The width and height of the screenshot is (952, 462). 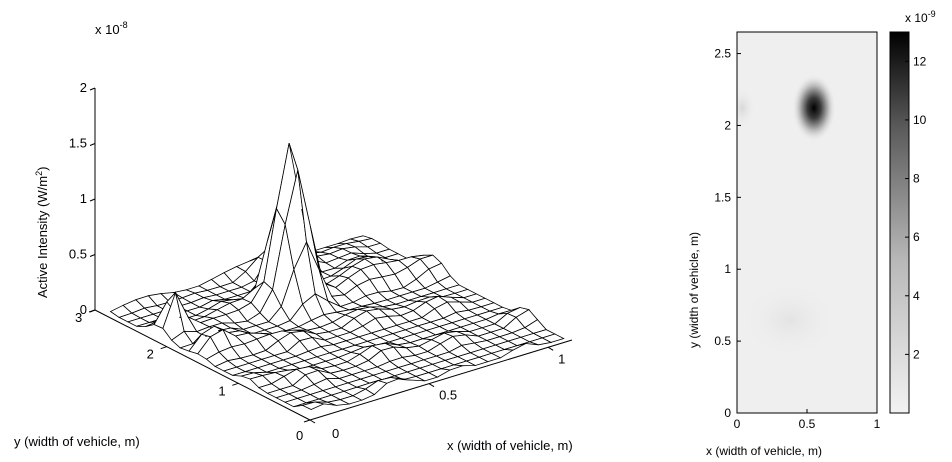 I want to click on colorbar-tick-label: 10, so click(x=920, y=120).